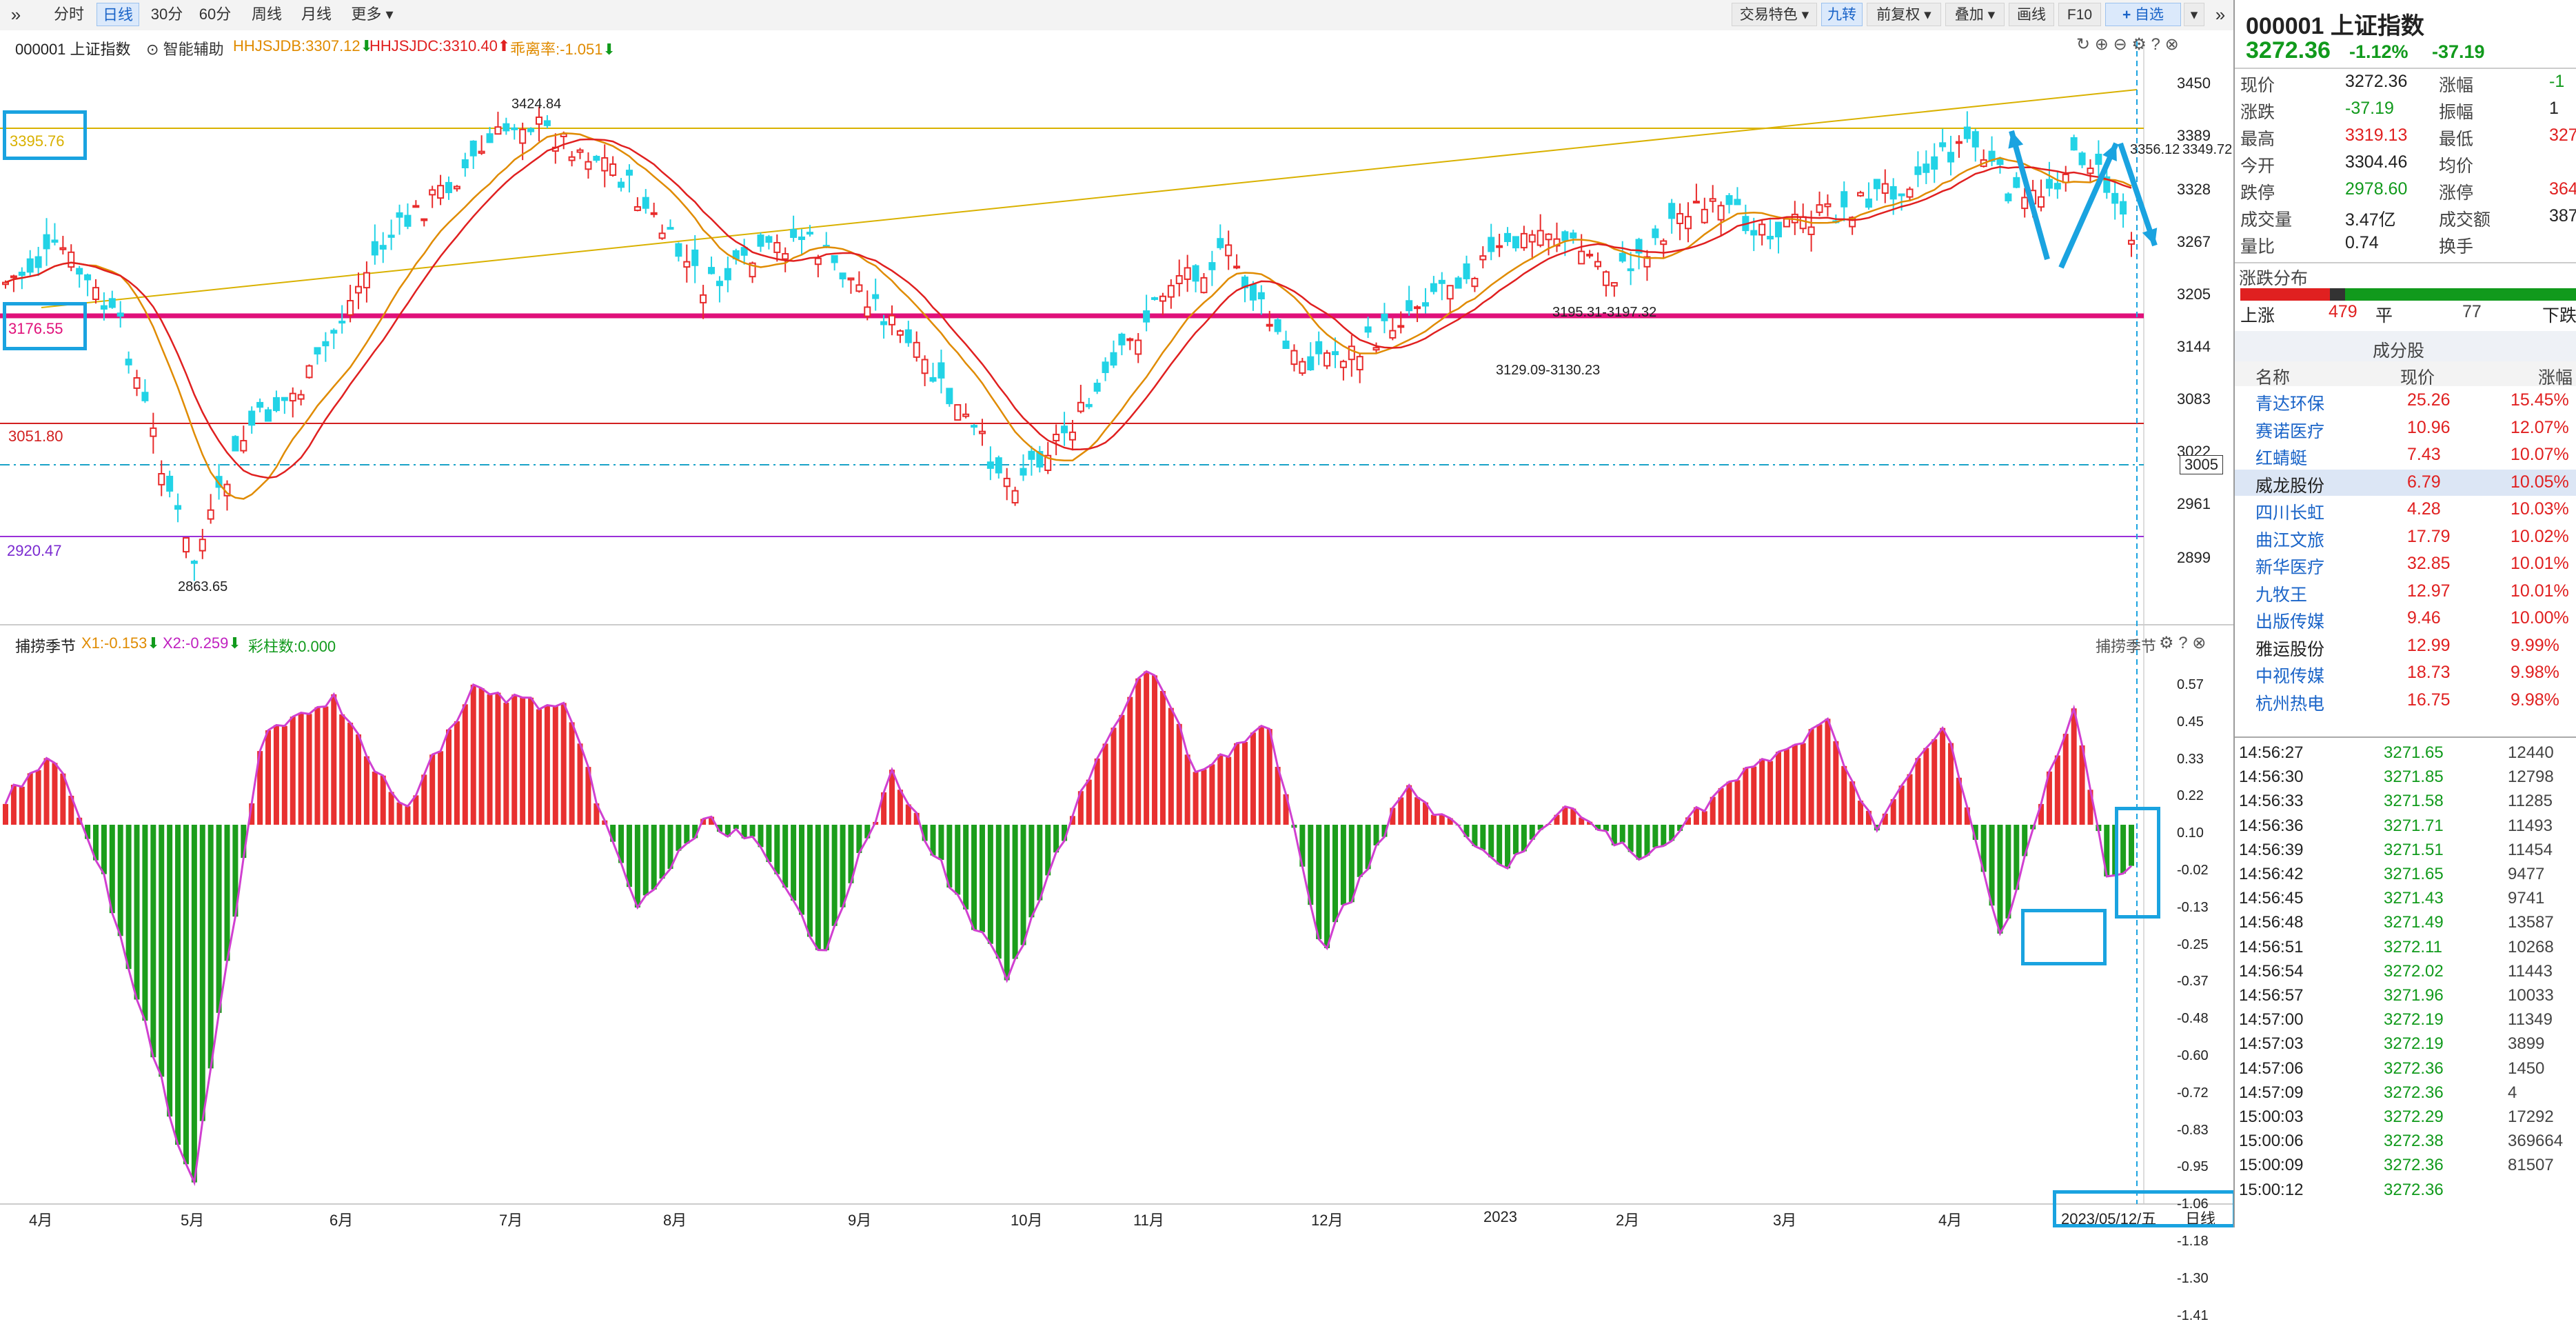 This screenshot has height=1324, width=2576. Describe the element at coordinates (2194, 14) in the screenshot. I see `dropdown-button: ▾` at that location.